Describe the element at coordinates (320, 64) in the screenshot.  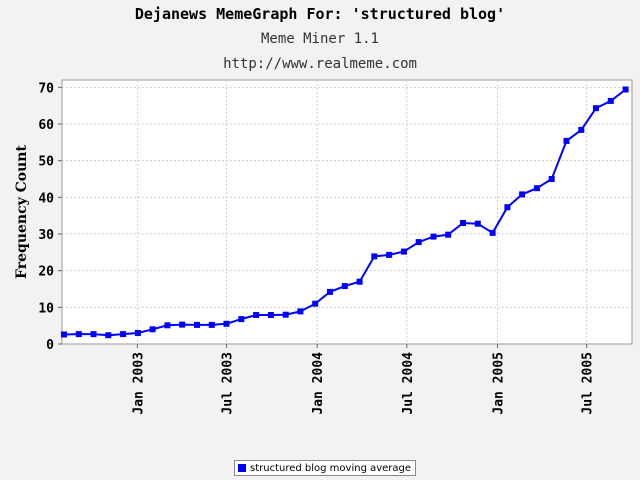
I see `chart-url: http://www.realmeme.com` at that location.